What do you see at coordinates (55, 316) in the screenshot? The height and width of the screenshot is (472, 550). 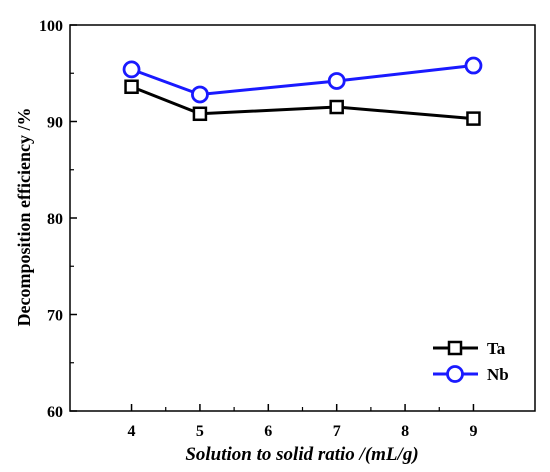 I see `y-tick-label: 70` at bounding box center [55, 316].